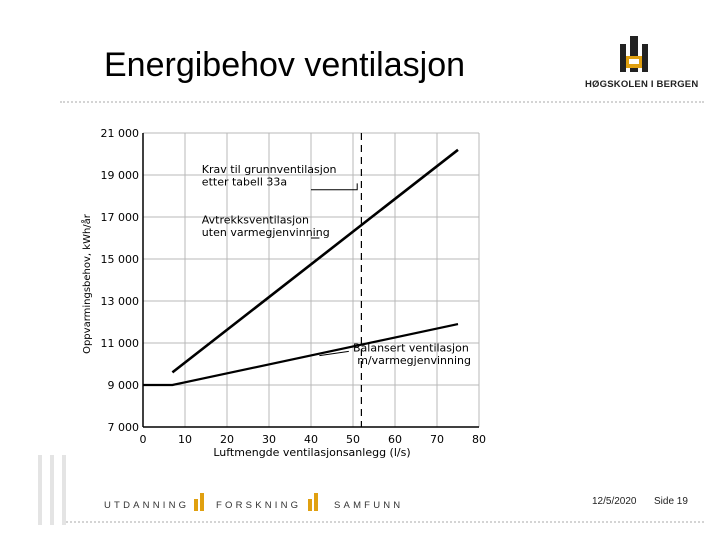 The height and width of the screenshot is (540, 720). Describe the element at coordinates (671, 501) in the screenshot. I see `slide-page-number: Side 19` at that location.